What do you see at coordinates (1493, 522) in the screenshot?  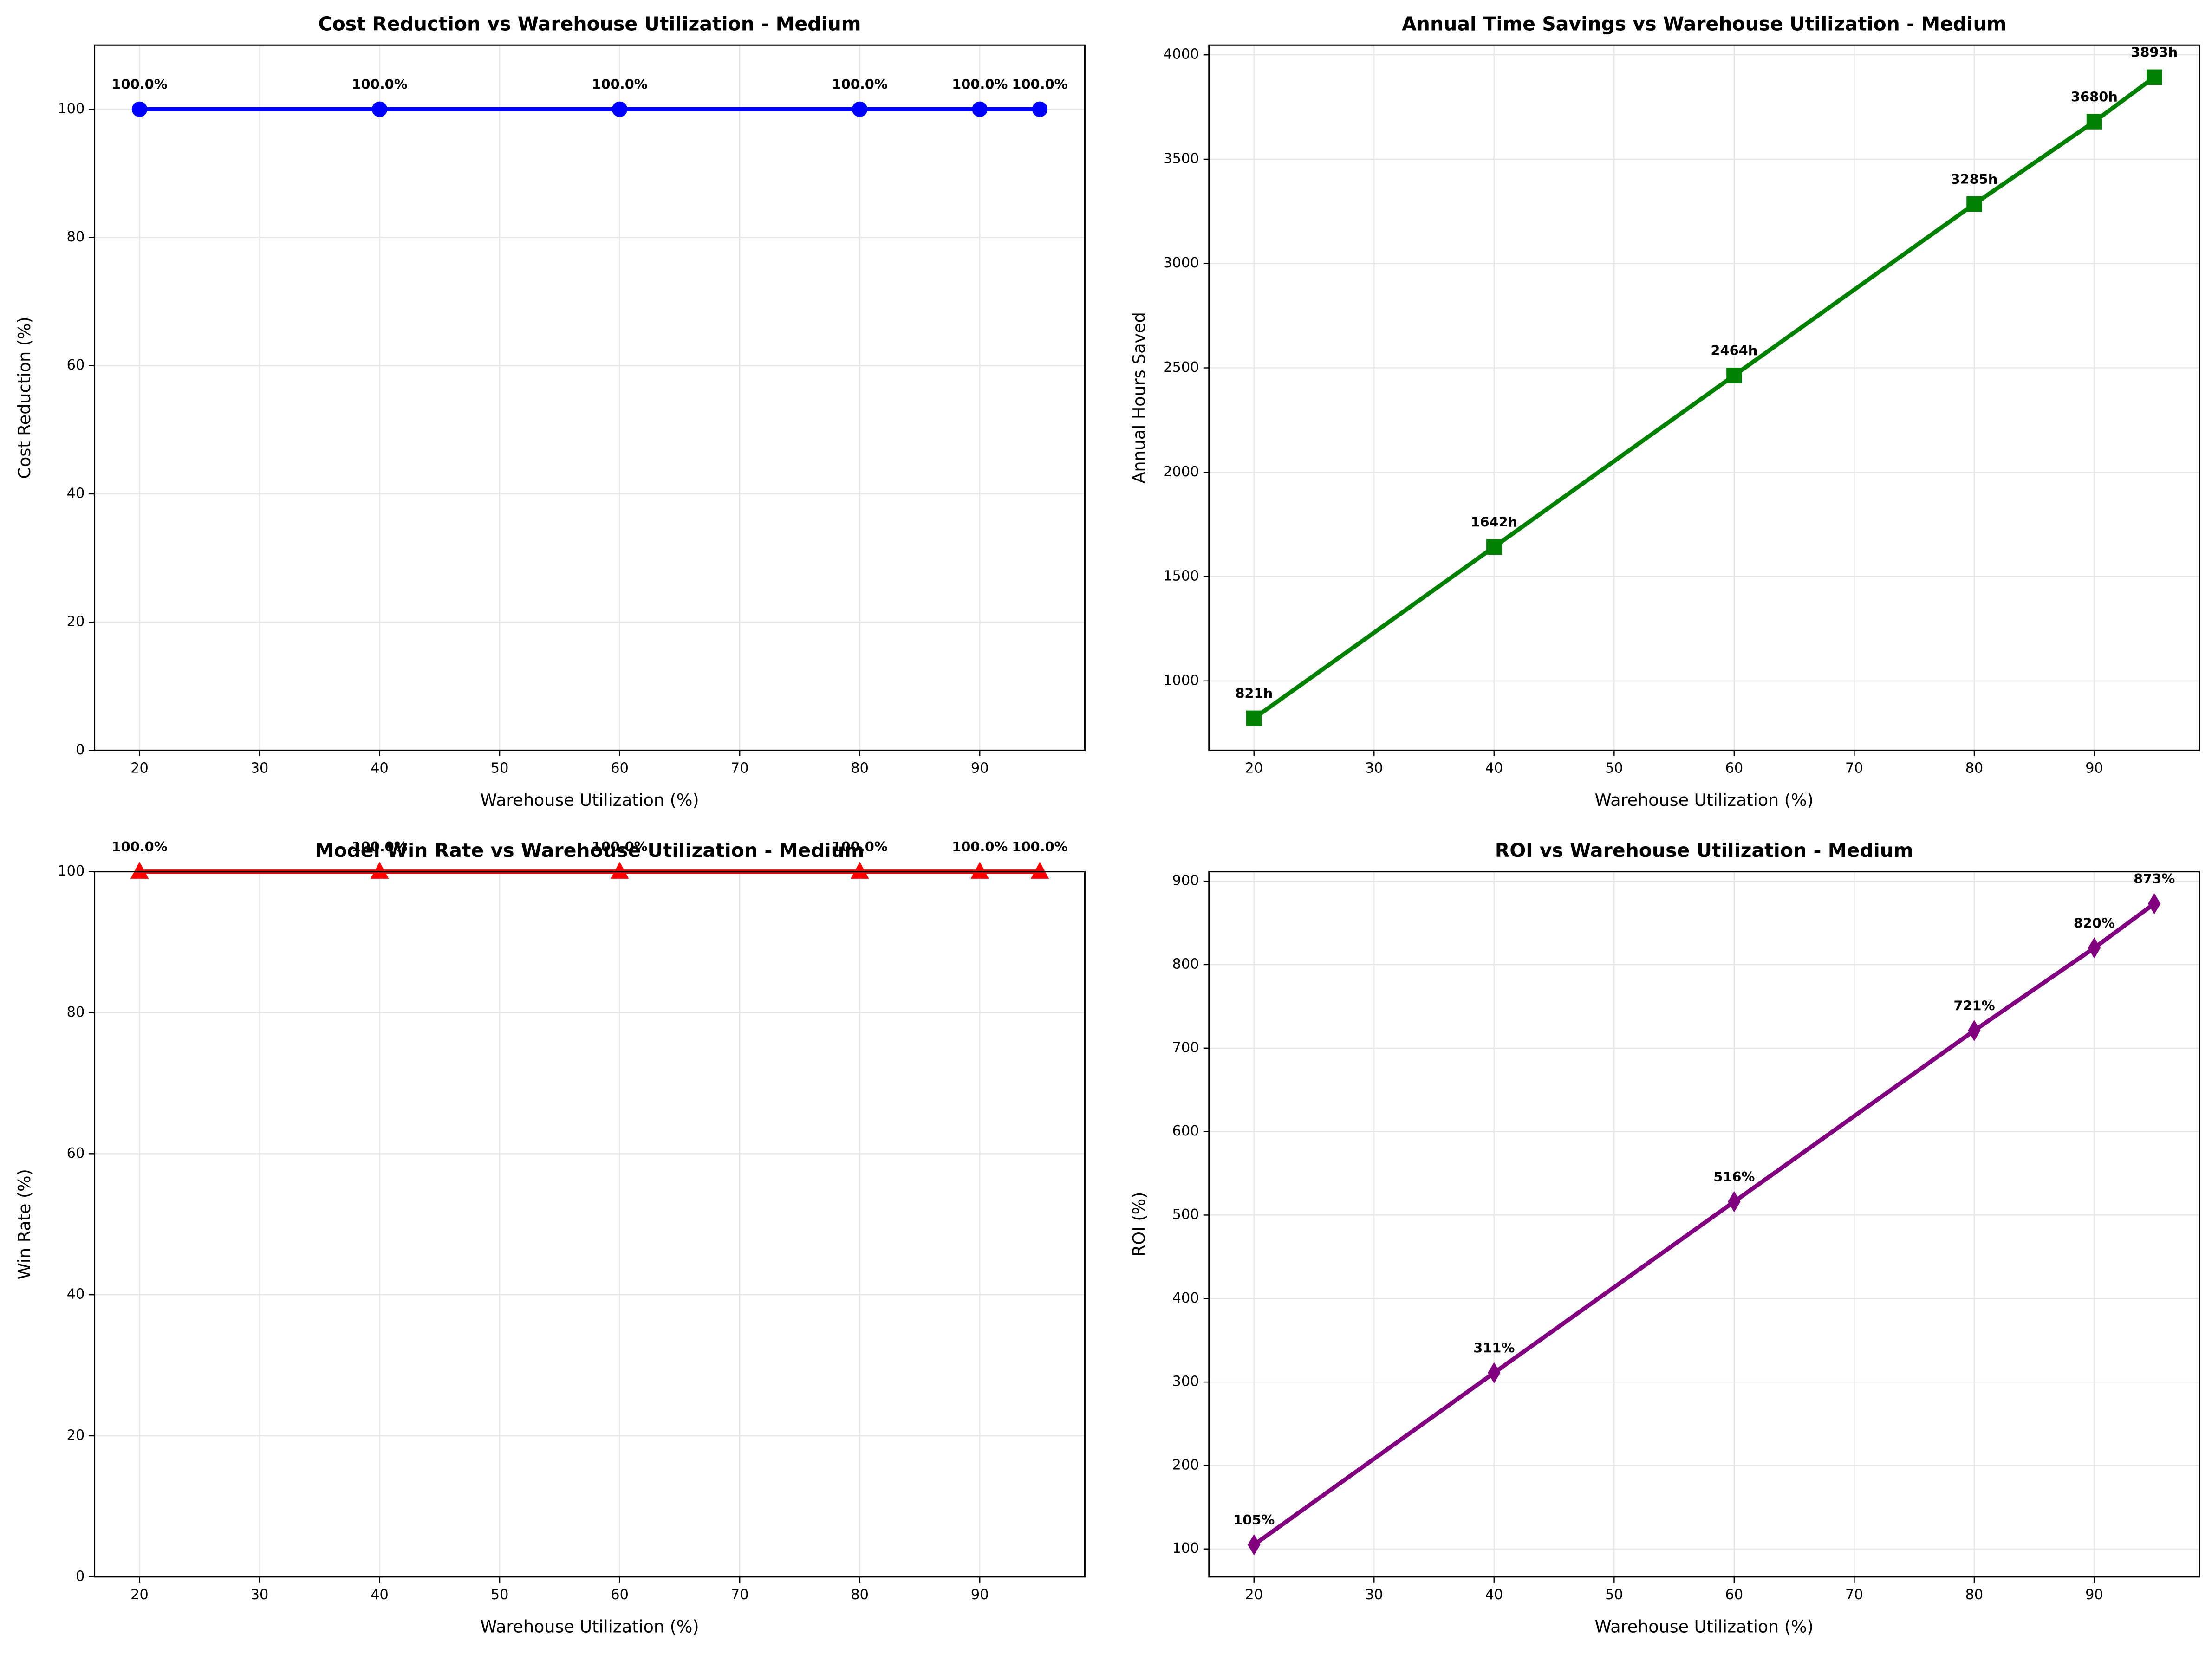 I see `data-label: 1642h` at bounding box center [1493, 522].